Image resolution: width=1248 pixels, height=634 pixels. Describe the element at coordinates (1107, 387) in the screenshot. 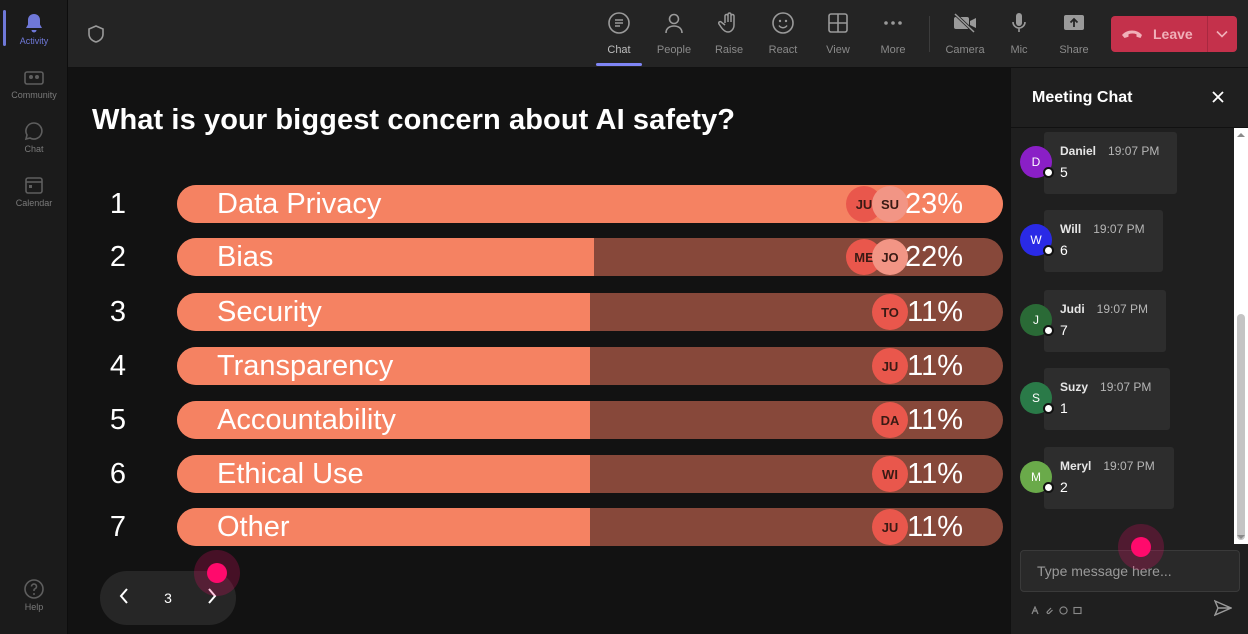

I see `message-header: Suzy 19:07 PM` at that location.